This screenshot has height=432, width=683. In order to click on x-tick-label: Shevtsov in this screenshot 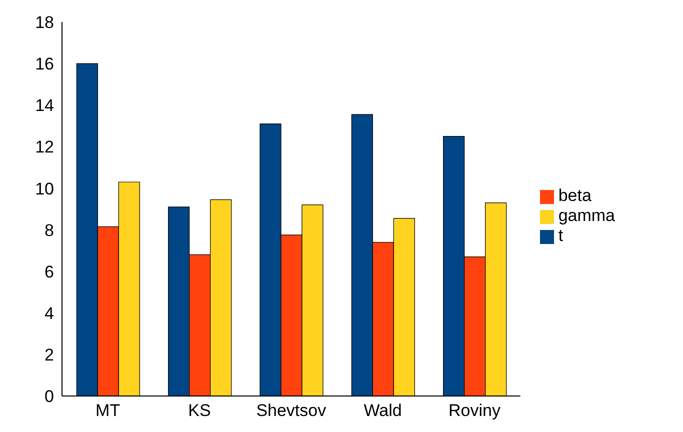, I will do `click(291, 410)`.